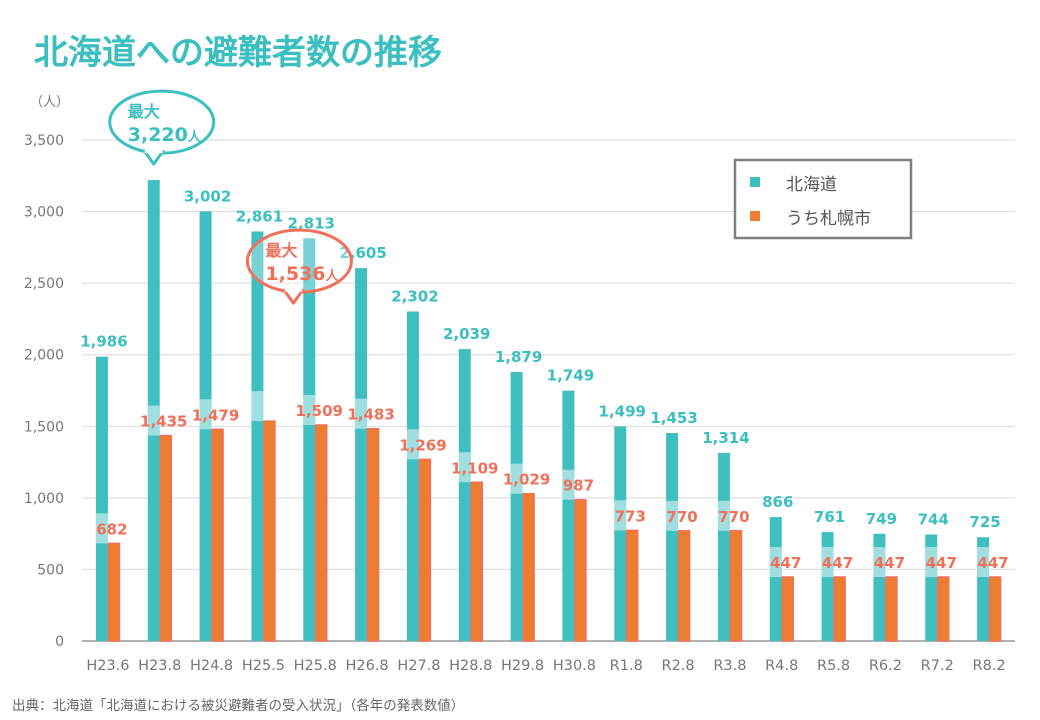  I want to click on x-tick-label: H29.8, so click(522, 666).